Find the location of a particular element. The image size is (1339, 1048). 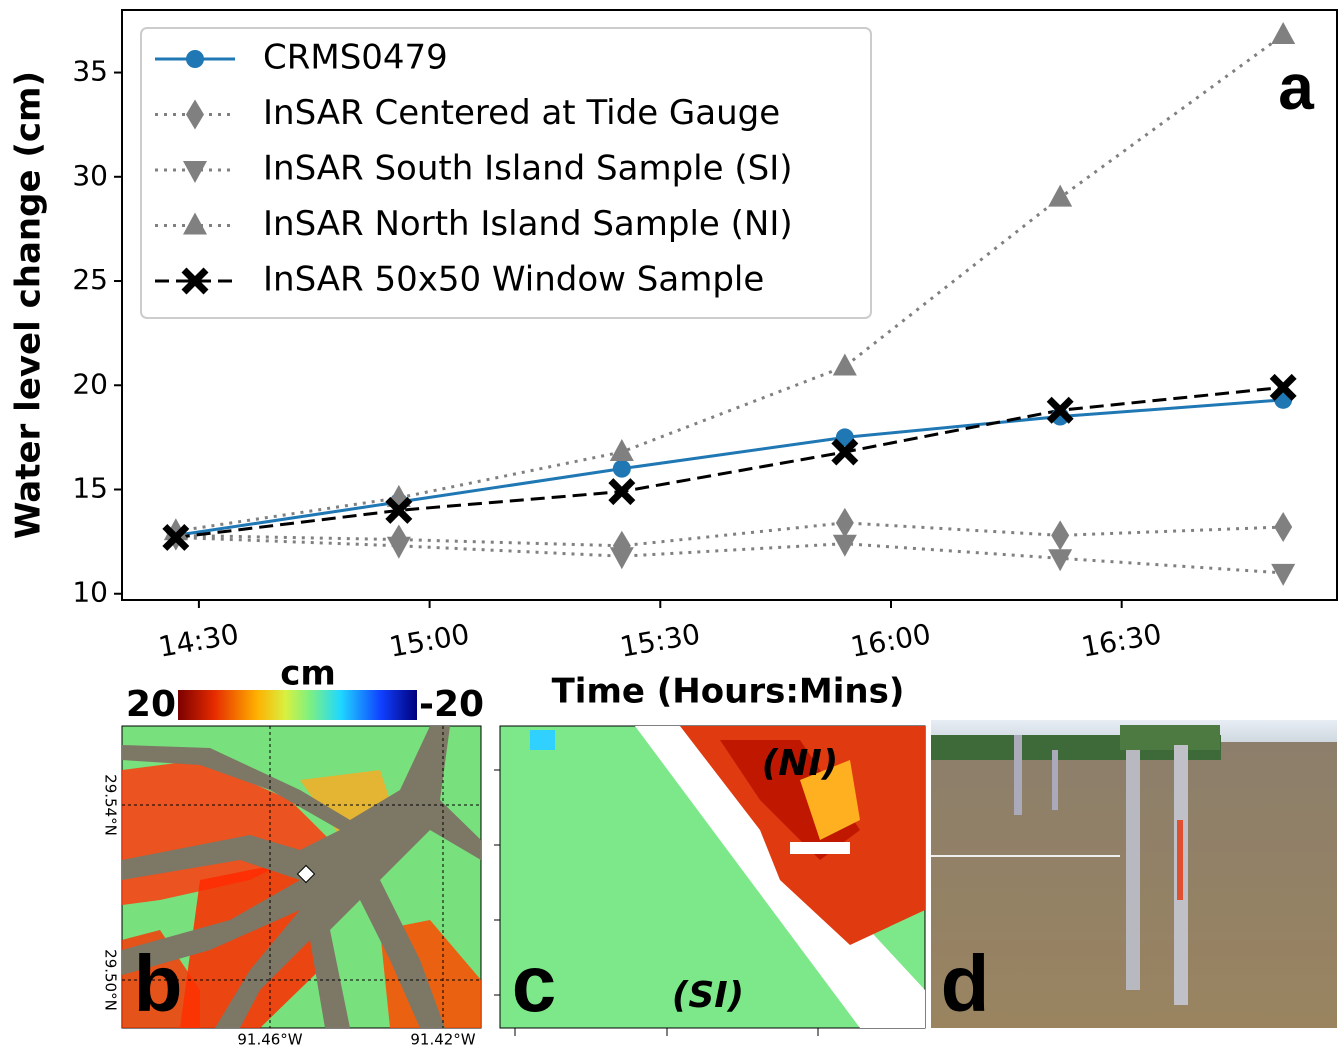

y-tick-label: 25 is located at coordinates (90, 279).